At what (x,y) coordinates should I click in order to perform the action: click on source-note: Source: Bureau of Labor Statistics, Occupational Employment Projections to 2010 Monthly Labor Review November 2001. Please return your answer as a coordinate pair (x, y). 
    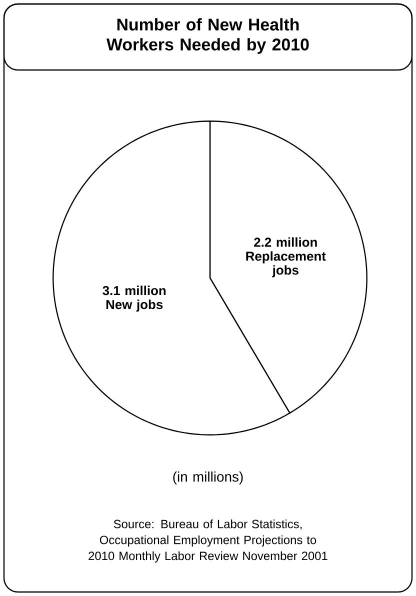
    Looking at the image, I should click on (208, 541).